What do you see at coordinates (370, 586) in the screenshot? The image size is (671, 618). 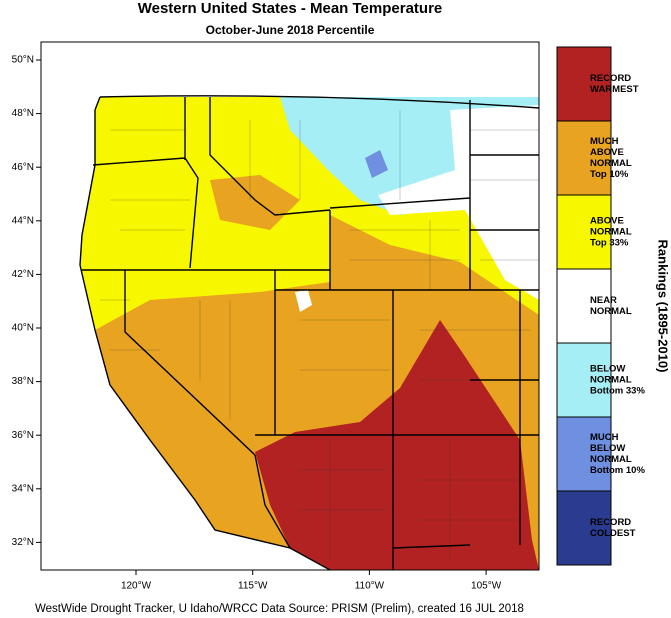 I see `lon-label: 110°W` at bounding box center [370, 586].